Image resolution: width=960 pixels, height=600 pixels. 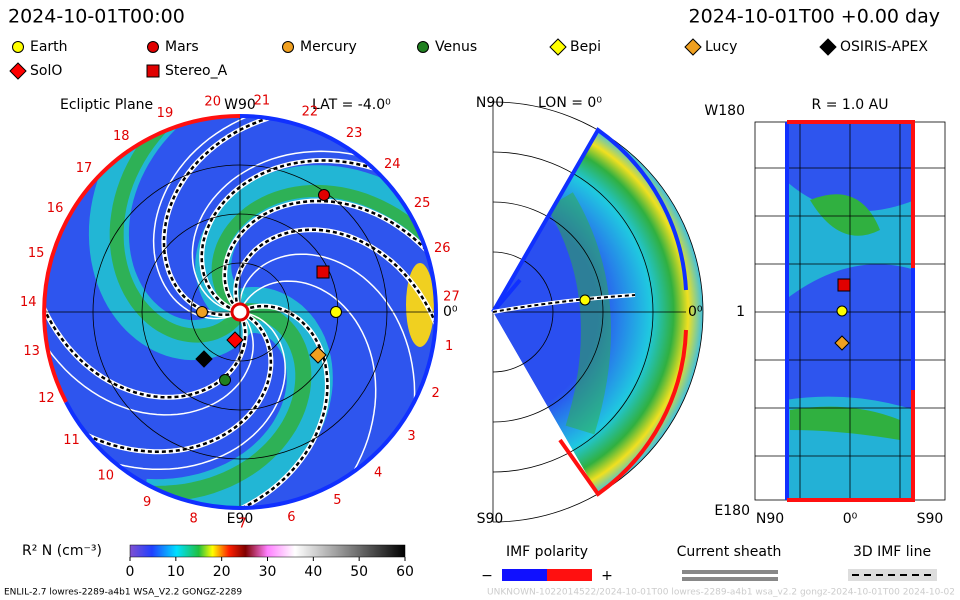 What do you see at coordinates (176, 572) in the screenshot?
I see `colorbar-tick-label: 10` at bounding box center [176, 572].